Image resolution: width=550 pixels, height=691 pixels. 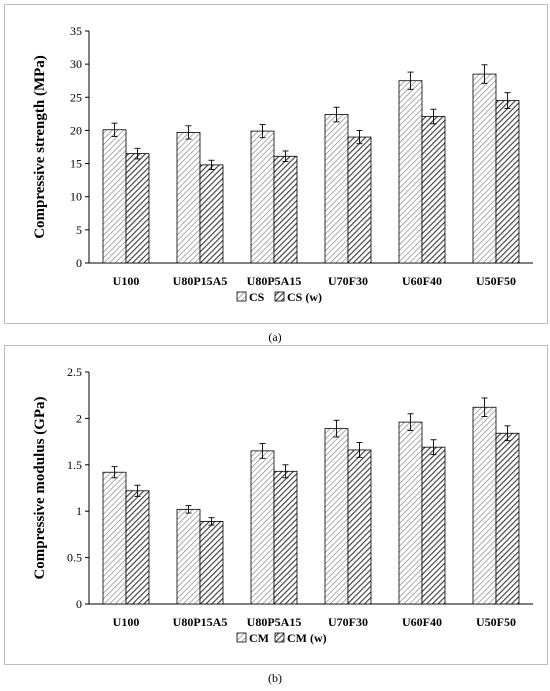 I want to click on y-tick-label: 25, so click(x=76, y=97).